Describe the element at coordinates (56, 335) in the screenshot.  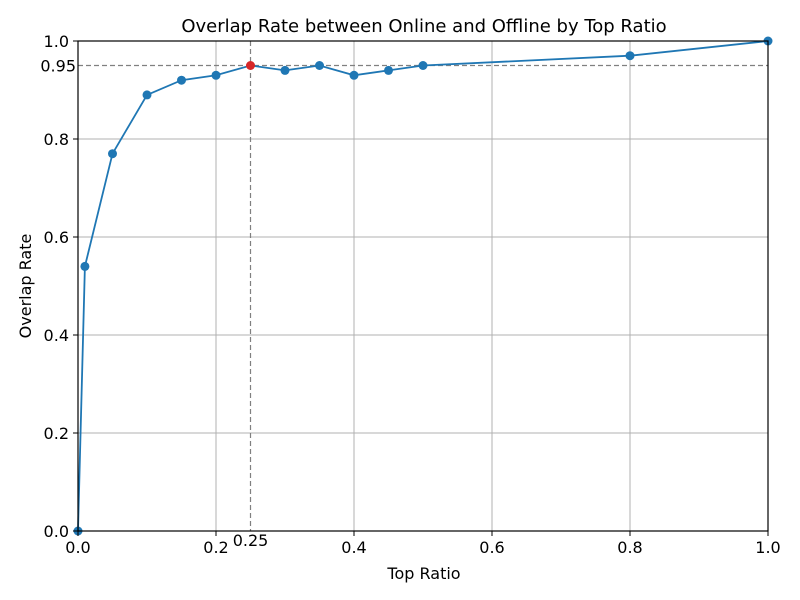
I see `y-tick-label-2: 0.4` at that location.